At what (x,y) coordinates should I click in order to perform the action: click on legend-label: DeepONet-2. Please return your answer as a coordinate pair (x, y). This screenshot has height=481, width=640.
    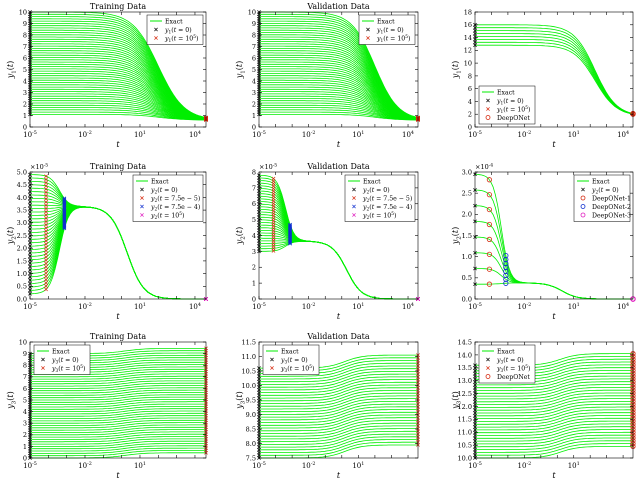
    Looking at the image, I should click on (611, 207).